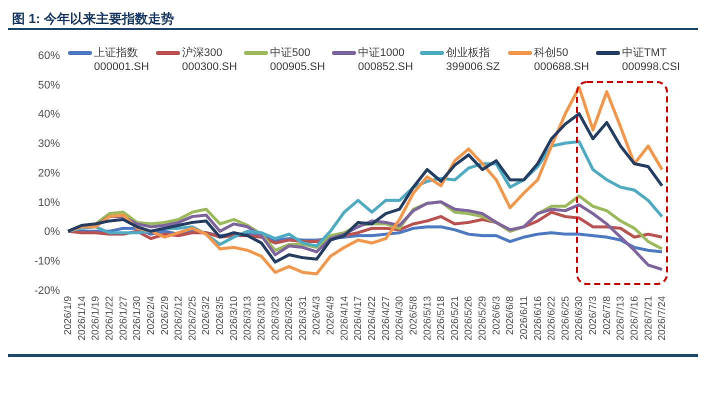 The width and height of the screenshot is (706, 399). What do you see at coordinates (344, 318) in the screenshot?
I see `x-tick-label: 2026/4/14` at bounding box center [344, 318].